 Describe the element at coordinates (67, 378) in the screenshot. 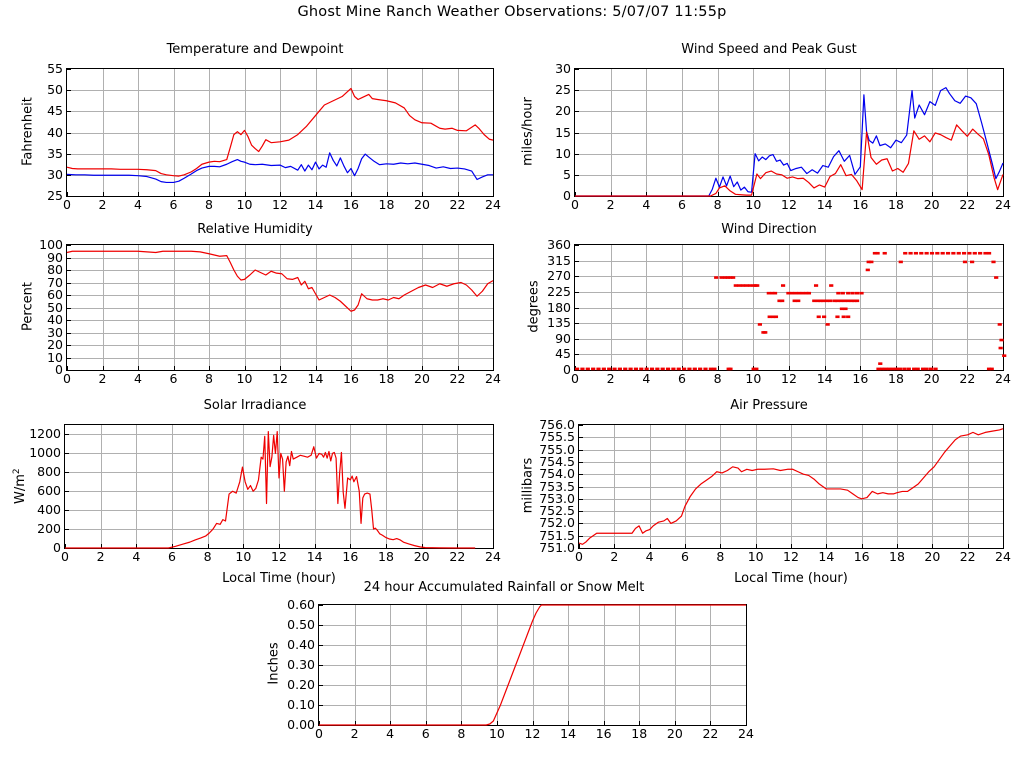

I see `x-tick-label: 0` at that location.